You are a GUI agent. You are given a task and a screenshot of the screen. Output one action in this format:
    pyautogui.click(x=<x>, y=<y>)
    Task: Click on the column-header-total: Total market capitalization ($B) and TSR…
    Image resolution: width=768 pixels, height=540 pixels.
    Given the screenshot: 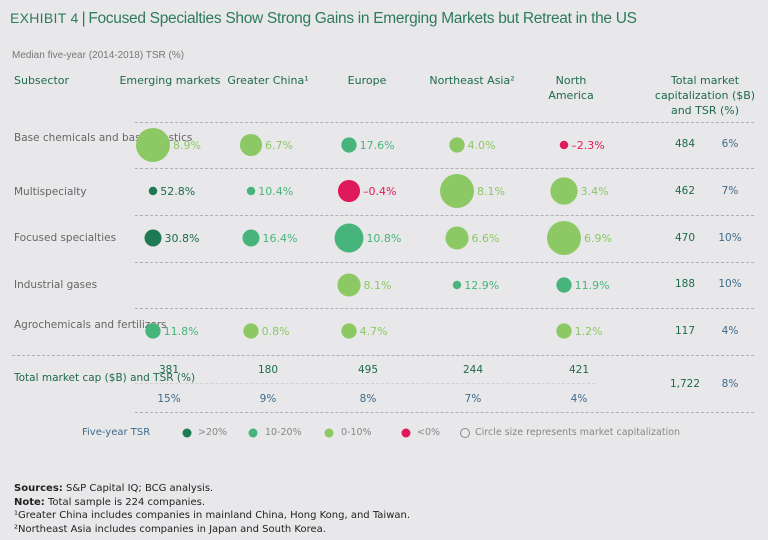 What is the action you would take?
    pyautogui.click(x=705, y=95)
    